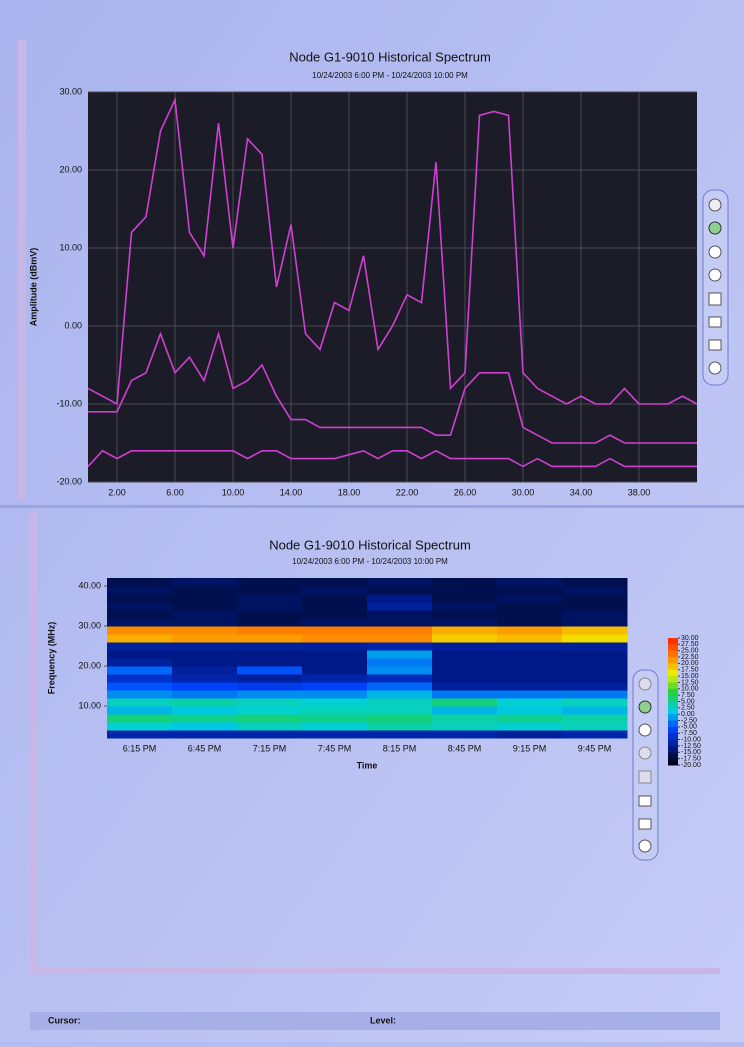 The width and height of the screenshot is (744, 1047). What do you see at coordinates (688, 714) in the screenshot?
I see `colorbar-label: 0.00` at bounding box center [688, 714].